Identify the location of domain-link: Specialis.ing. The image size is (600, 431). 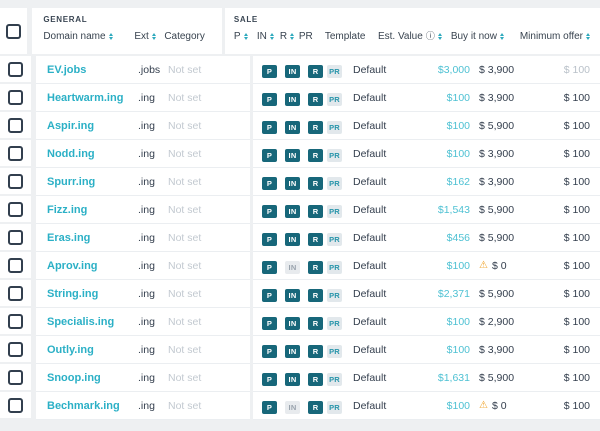
(81, 321).